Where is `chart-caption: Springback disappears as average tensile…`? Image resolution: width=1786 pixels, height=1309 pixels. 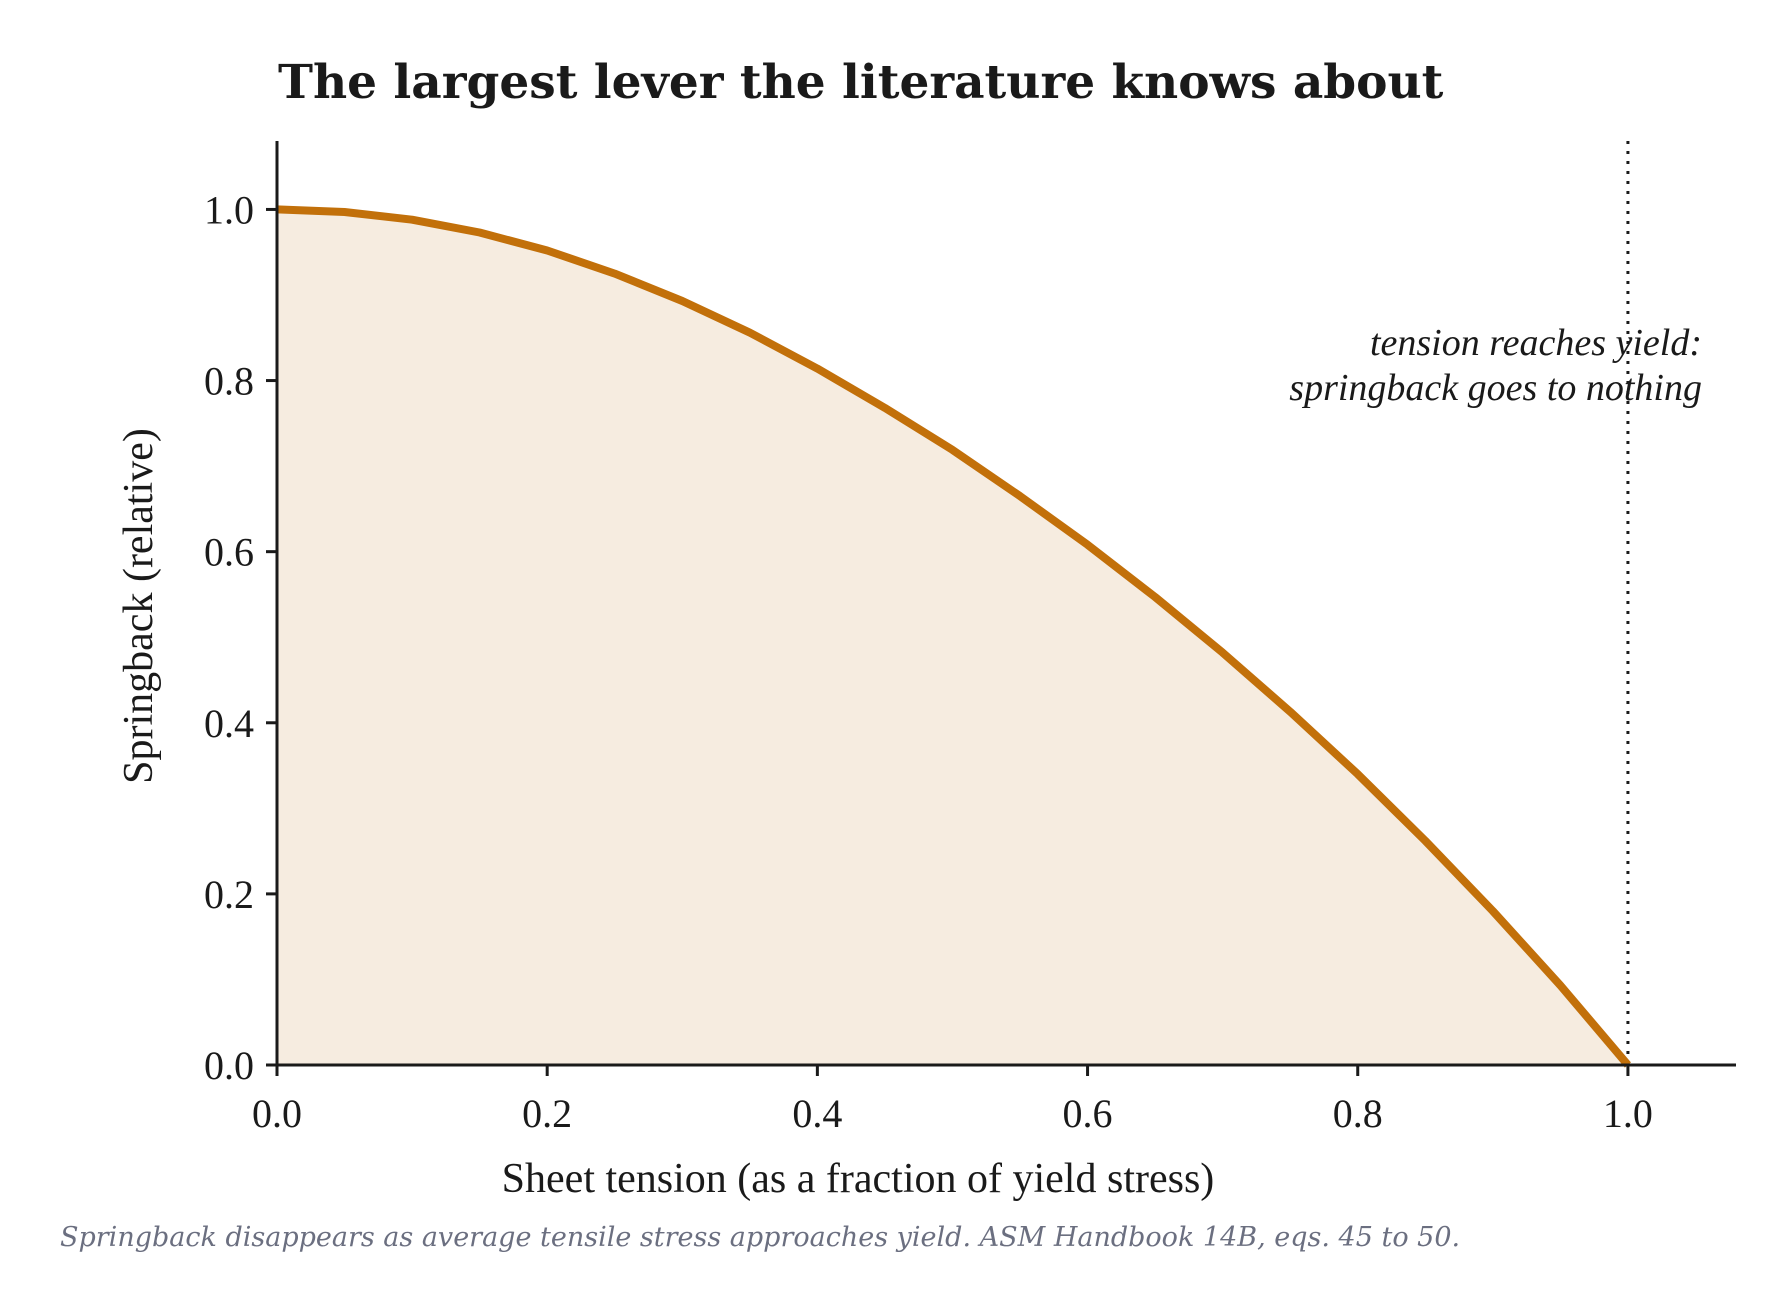 chart-caption: Springback disappears as average tensile… is located at coordinates (760, 1237).